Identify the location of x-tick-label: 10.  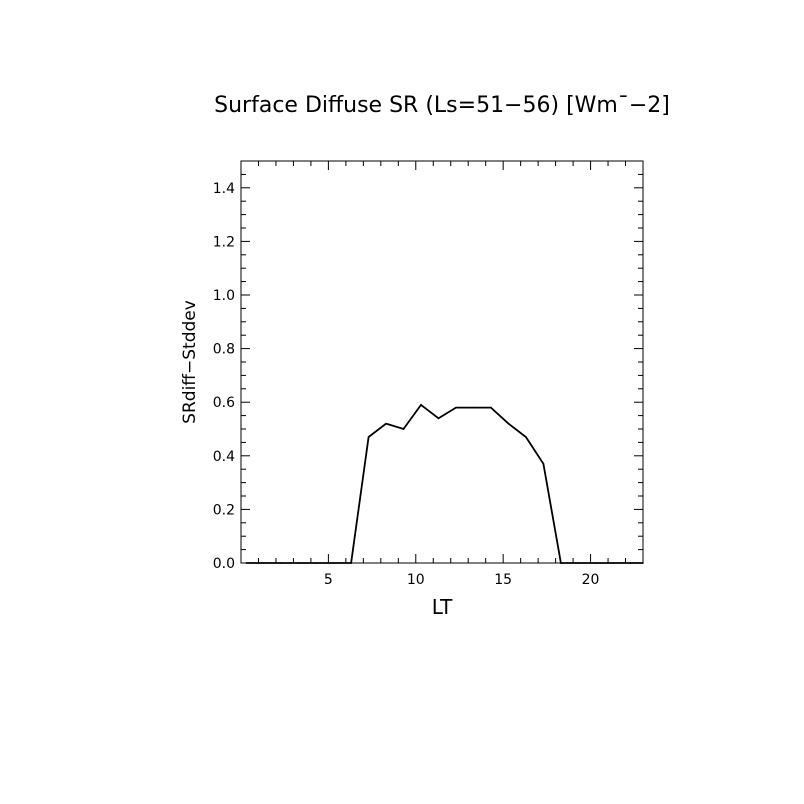
(416, 580).